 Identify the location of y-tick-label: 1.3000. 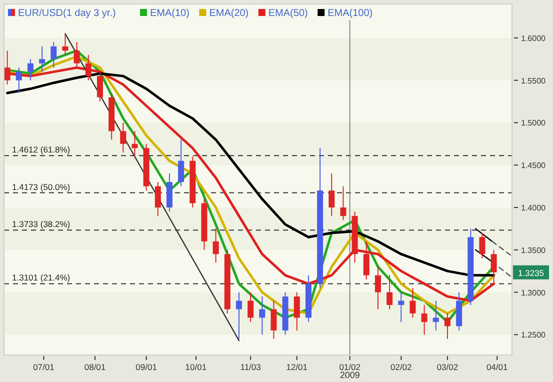
(533, 293).